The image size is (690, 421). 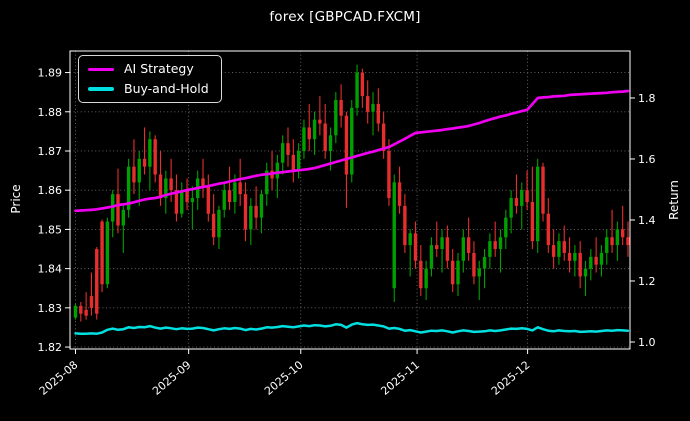 I want to click on return-tick-label: 1.4, so click(x=647, y=220).